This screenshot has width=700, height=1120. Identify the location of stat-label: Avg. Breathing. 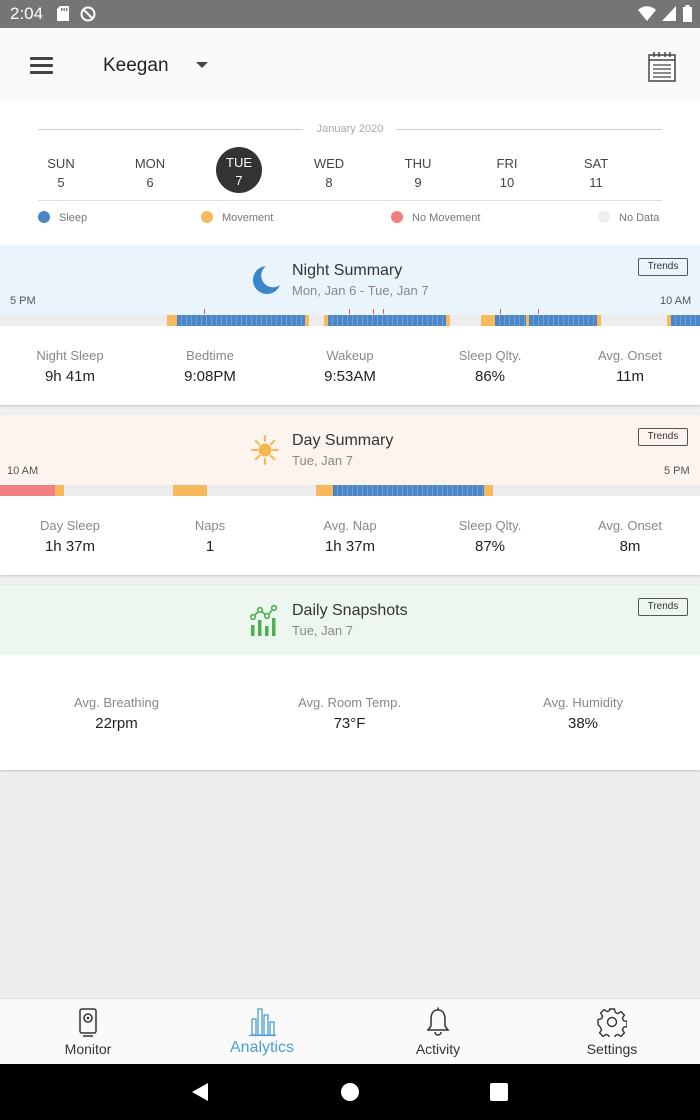
(116, 702).